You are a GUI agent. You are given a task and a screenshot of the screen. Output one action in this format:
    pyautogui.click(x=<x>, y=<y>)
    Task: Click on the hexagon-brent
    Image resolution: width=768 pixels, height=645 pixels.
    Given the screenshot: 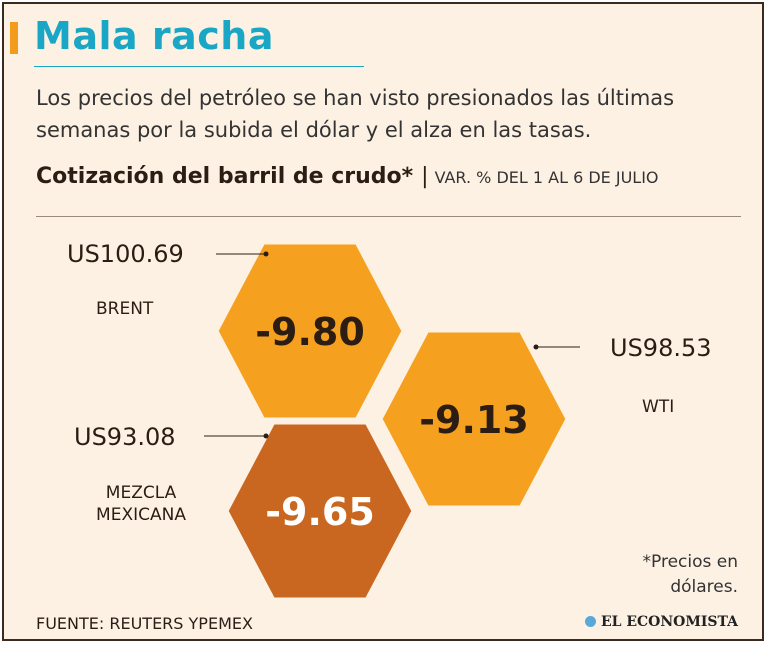 What is the action you would take?
    pyautogui.click(x=310, y=331)
    